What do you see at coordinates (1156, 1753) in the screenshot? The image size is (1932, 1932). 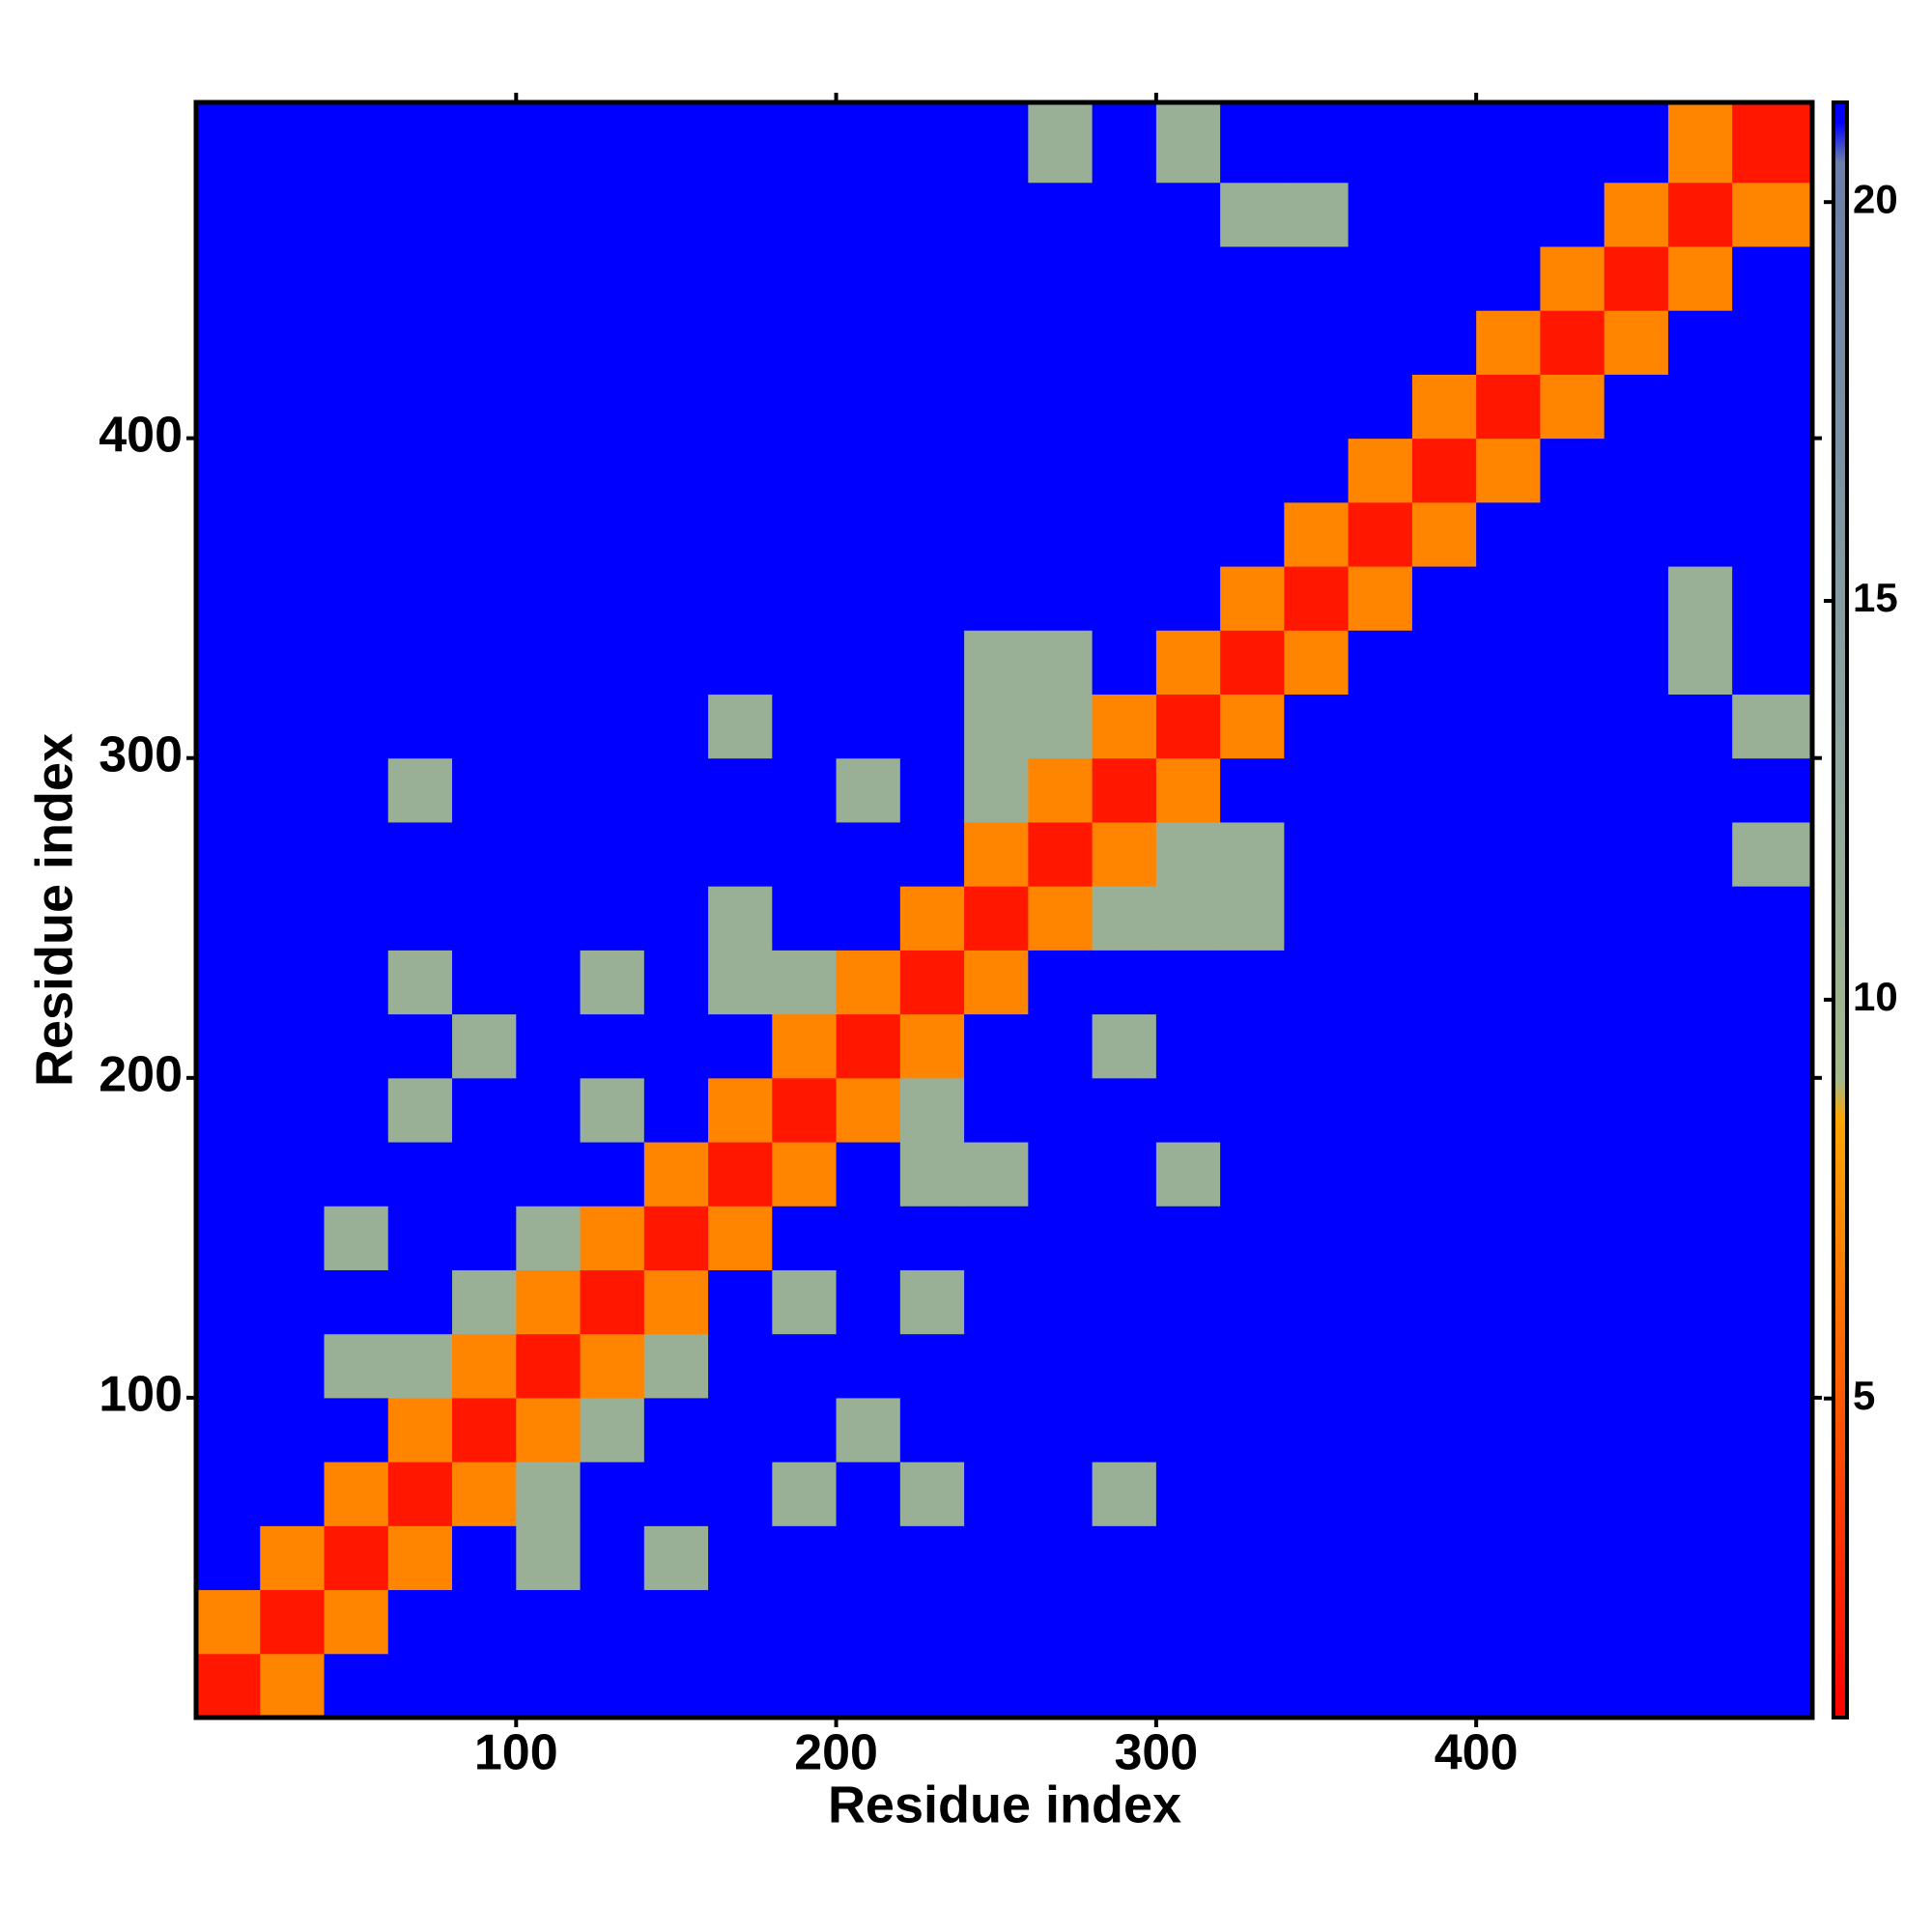 I see `x-tick-label: 300` at bounding box center [1156, 1753].